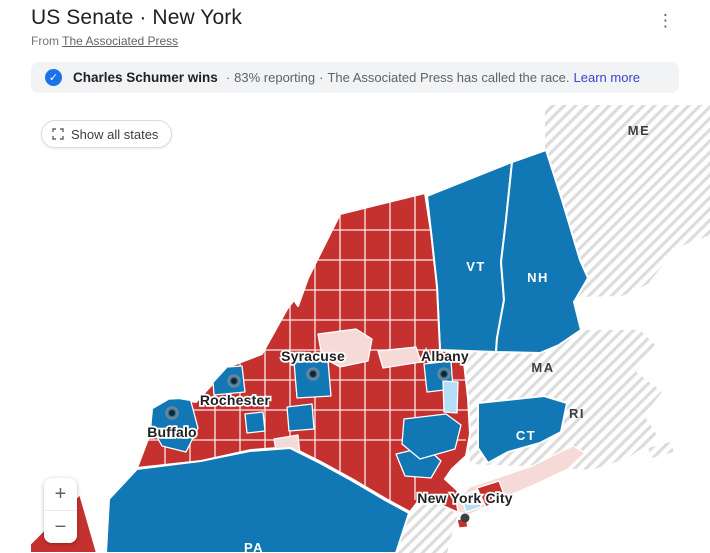 The image size is (710, 553). Describe the element at coordinates (60, 527) in the screenshot. I see `zoom-out-button: −` at that location.